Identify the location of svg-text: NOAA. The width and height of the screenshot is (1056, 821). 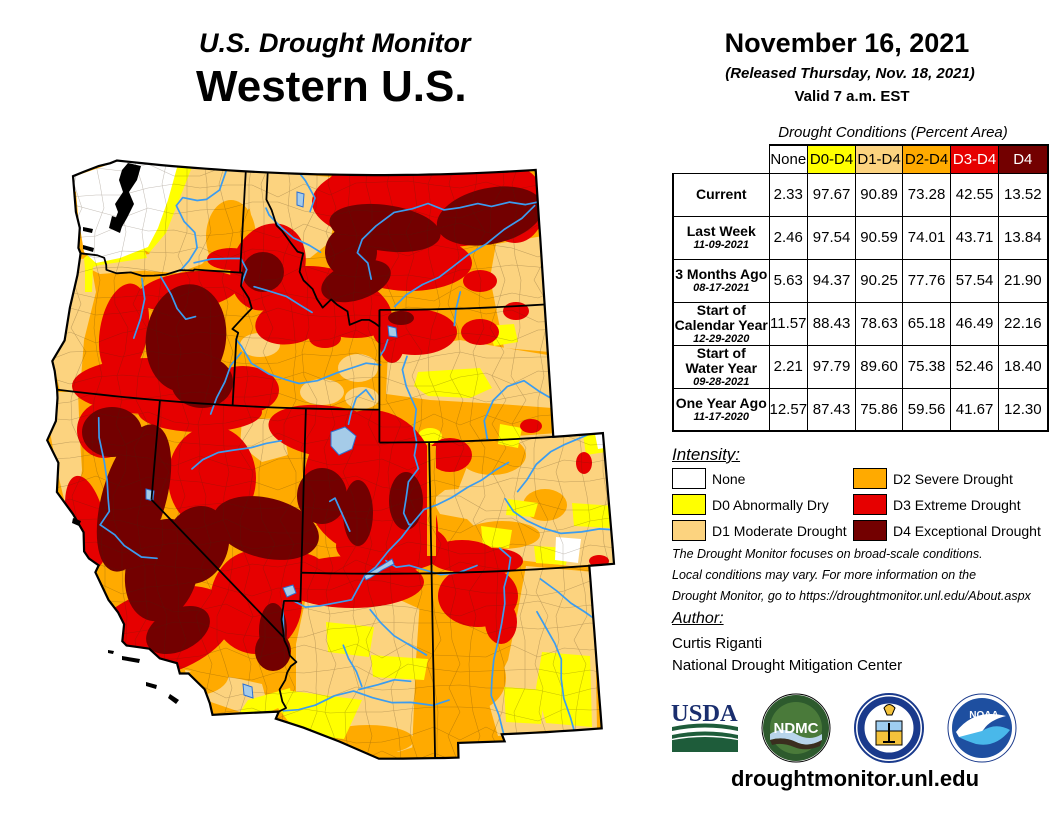
(983, 715).